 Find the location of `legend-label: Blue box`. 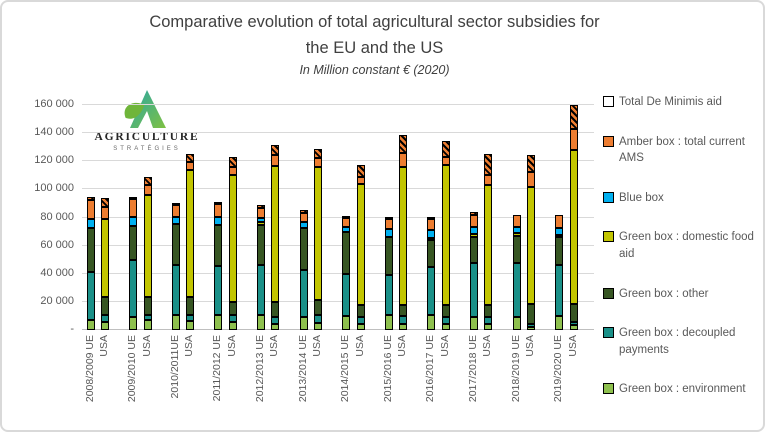

legend-label: Blue box is located at coordinates (641, 197).